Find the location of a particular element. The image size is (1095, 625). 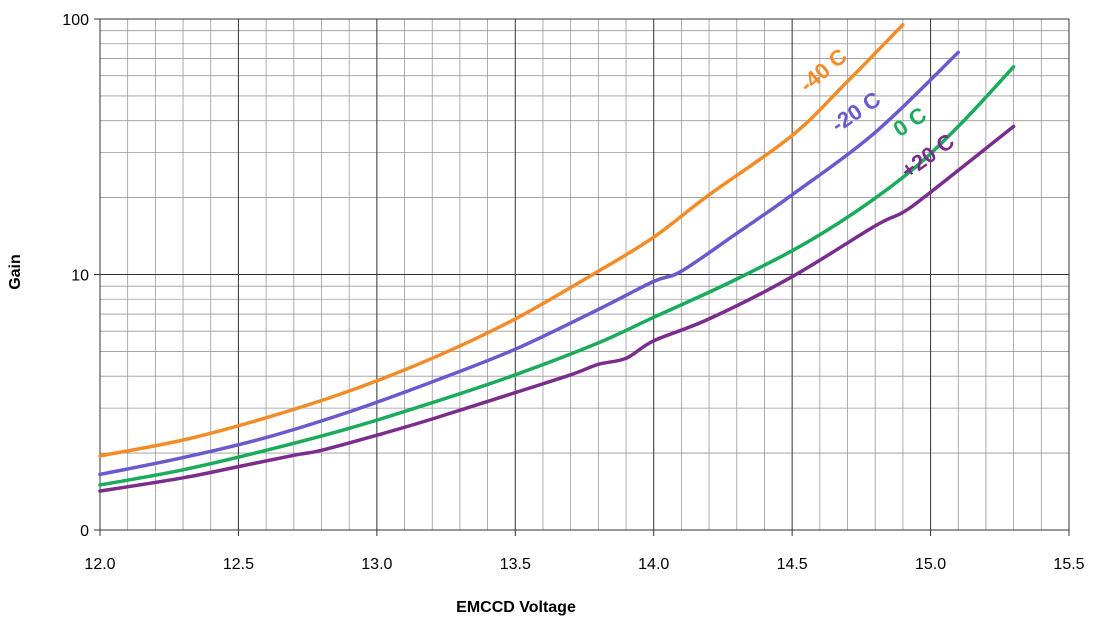

x-tick-label: 13.5 is located at coordinates (515, 564).